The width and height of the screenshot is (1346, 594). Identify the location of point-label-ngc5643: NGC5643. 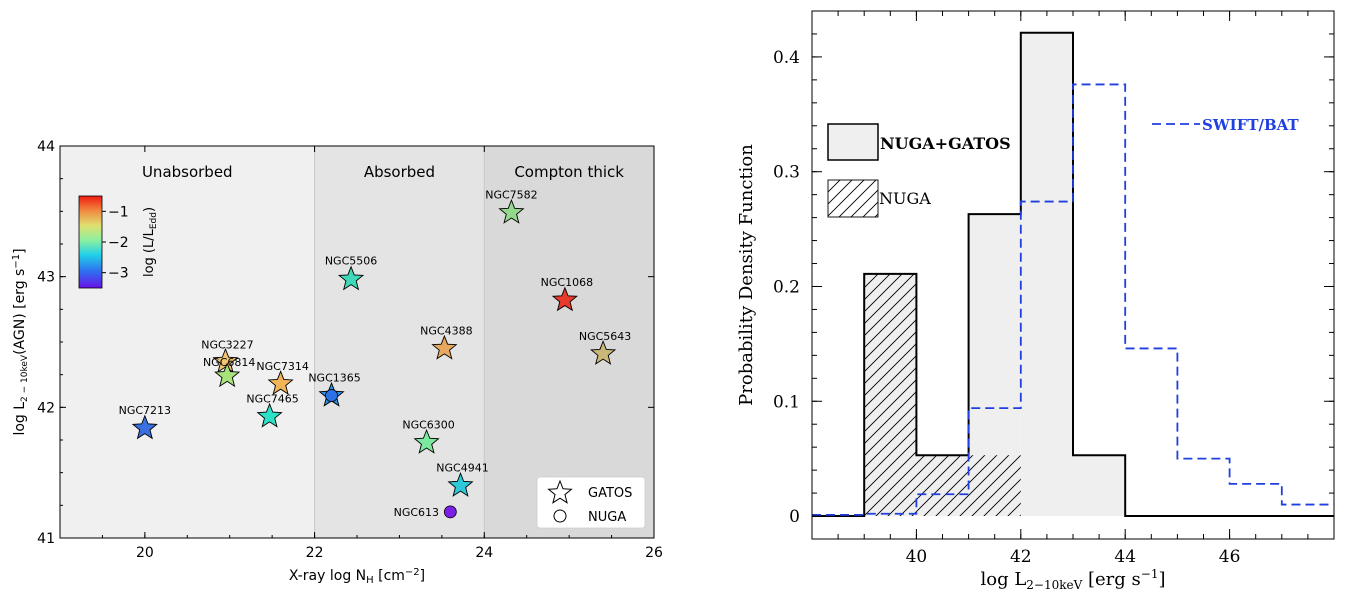
(605, 336).